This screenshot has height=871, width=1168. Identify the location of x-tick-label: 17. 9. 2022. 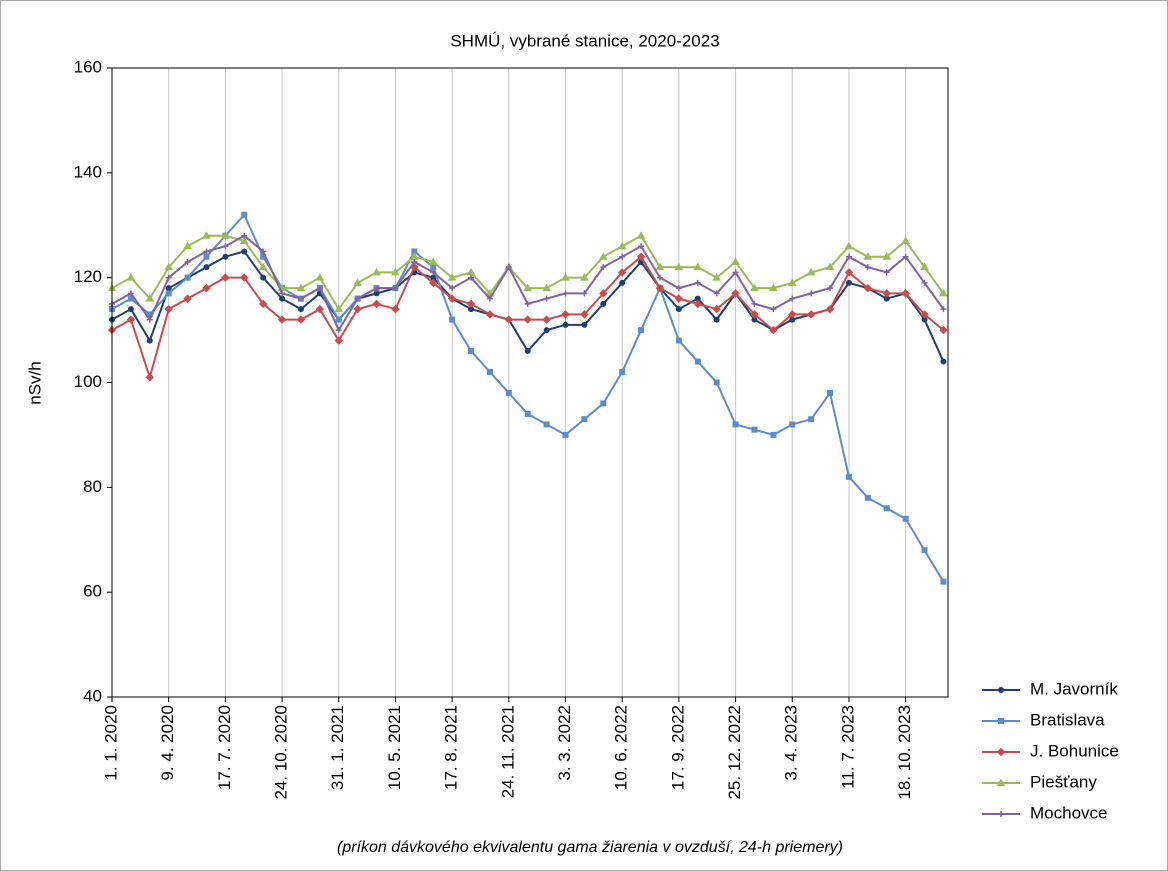
(677, 747).